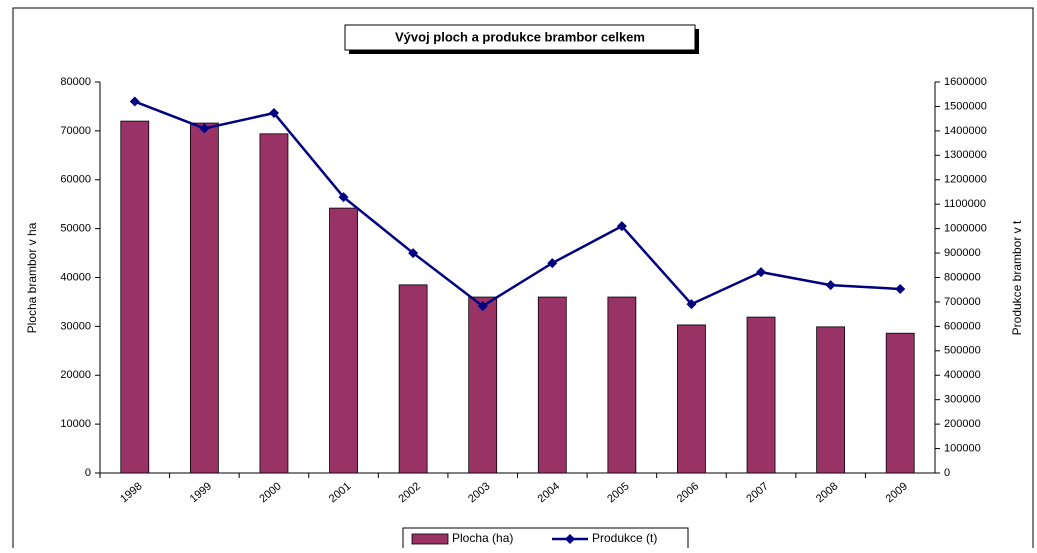 The width and height of the screenshot is (1037, 553). I want to click on x-tick-label: 2008, so click(827, 492).